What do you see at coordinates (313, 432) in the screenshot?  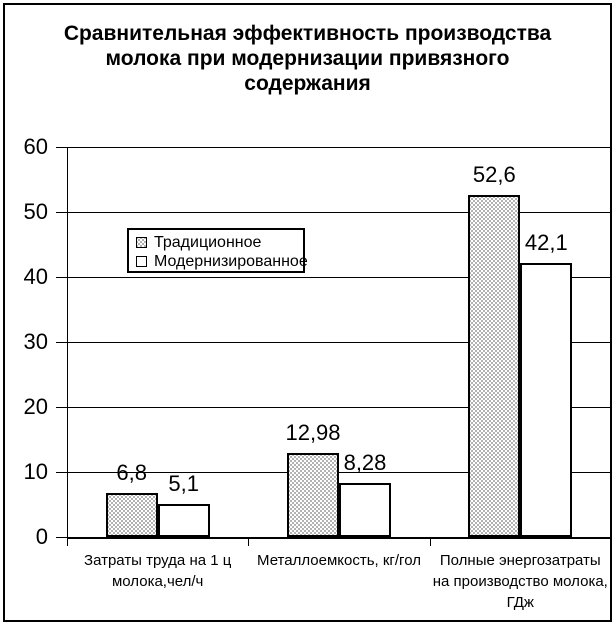 I see `bar-value-label-traditional-2: 12,98` at bounding box center [313, 432].